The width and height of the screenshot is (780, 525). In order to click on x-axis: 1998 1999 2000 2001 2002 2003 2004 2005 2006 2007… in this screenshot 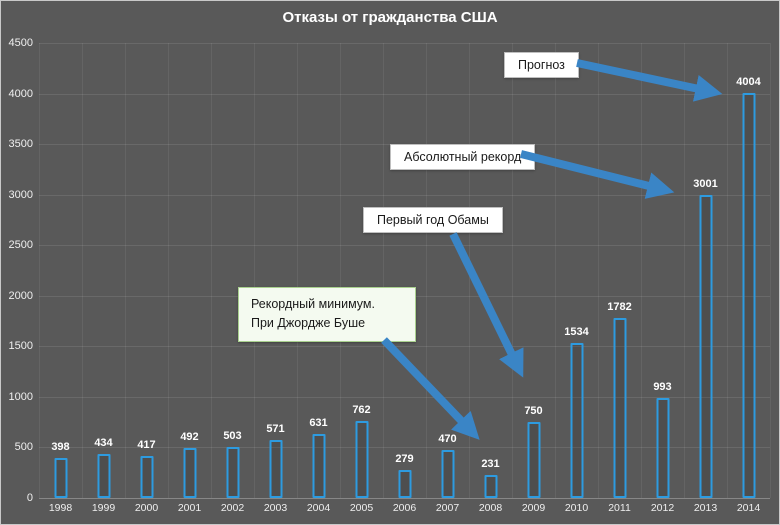, I will do `click(404, 510)`.